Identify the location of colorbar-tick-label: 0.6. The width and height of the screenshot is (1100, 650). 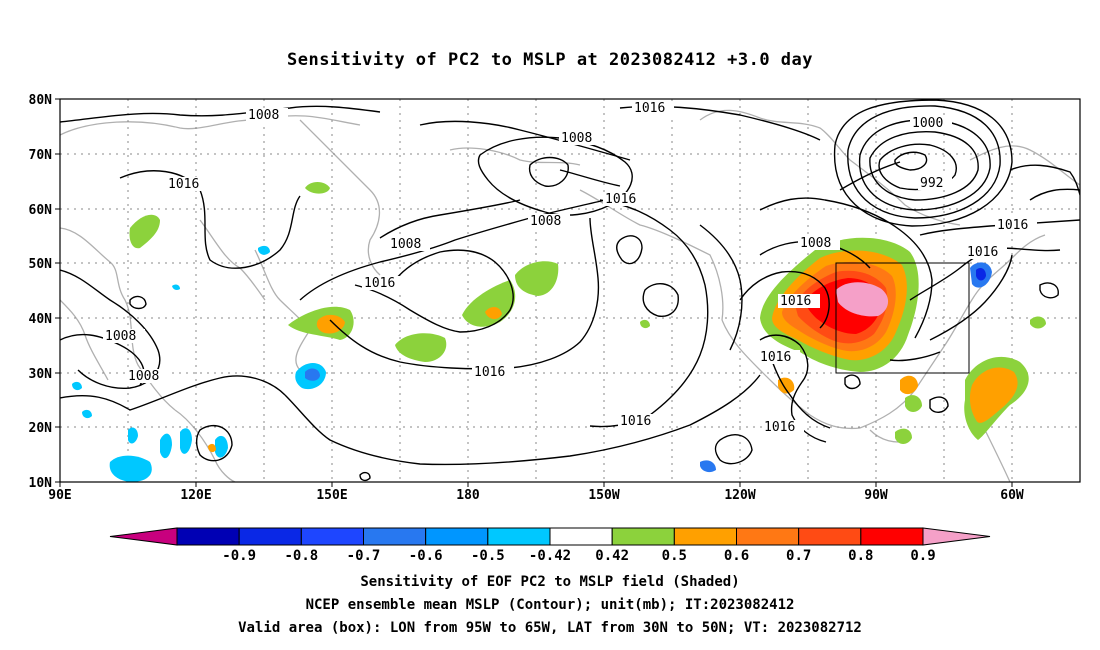
(736, 556).